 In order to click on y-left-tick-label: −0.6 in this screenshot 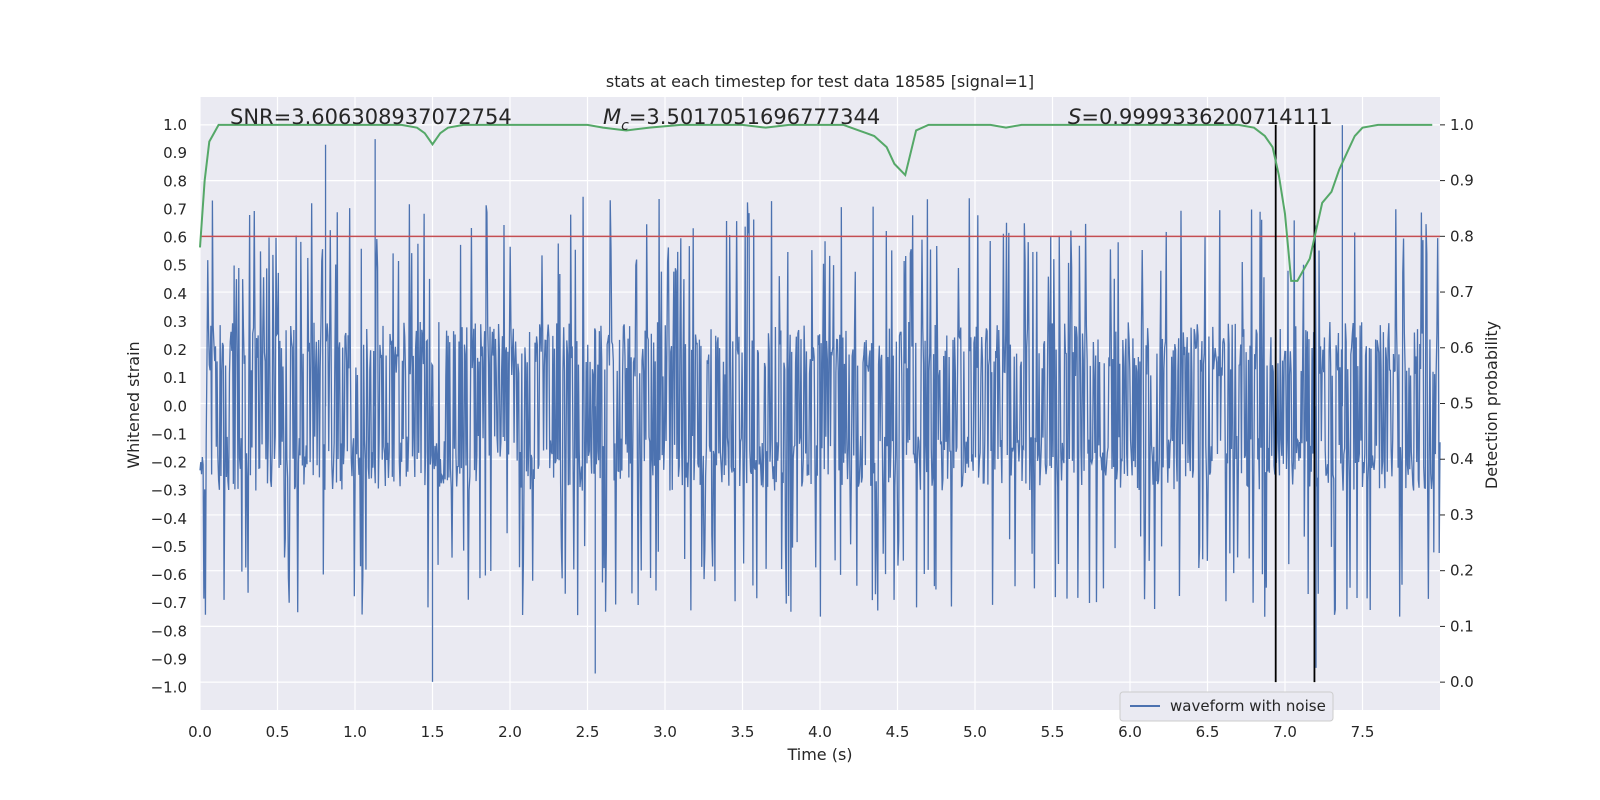, I will do `click(169, 575)`.